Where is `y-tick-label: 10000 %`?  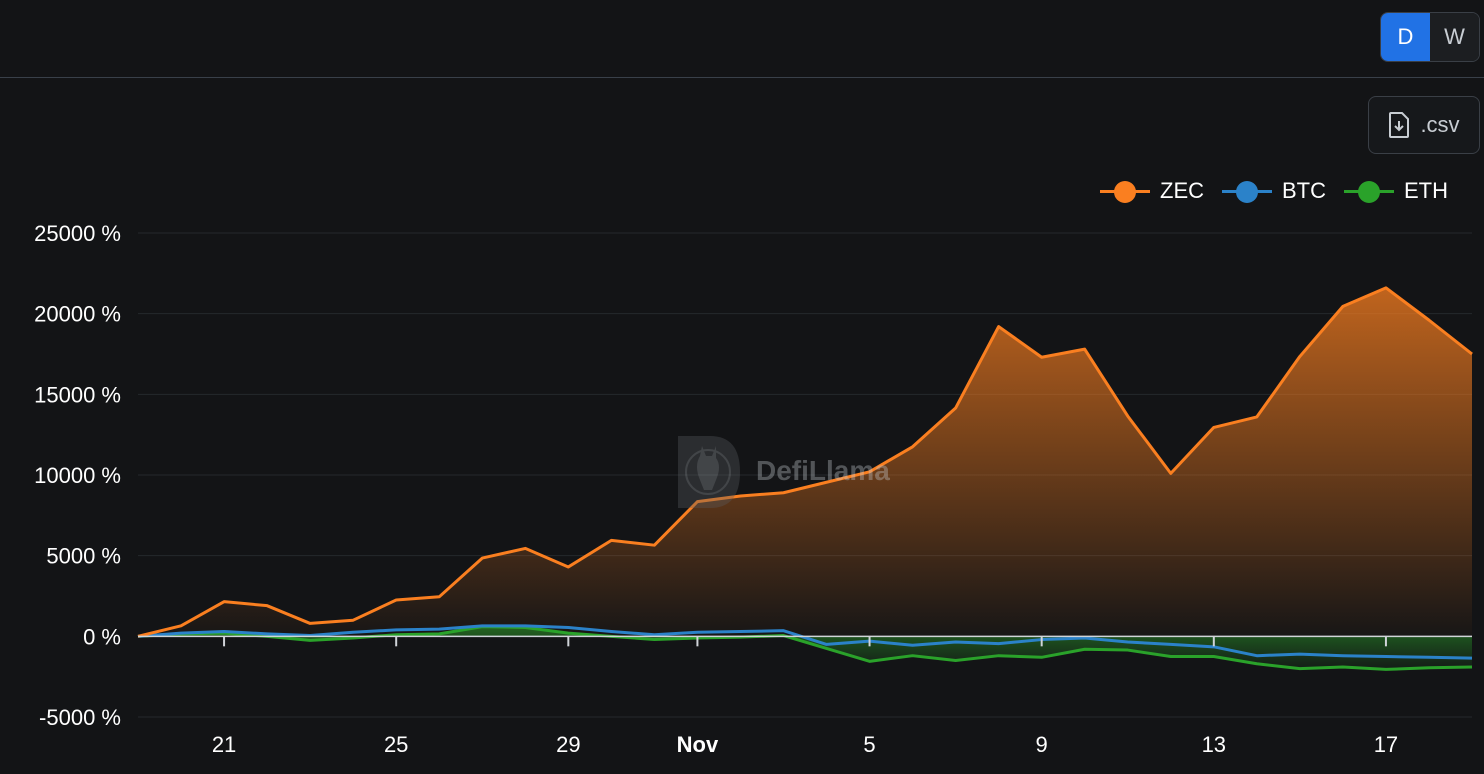
y-tick-label: 10000 % is located at coordinates (77, 475).